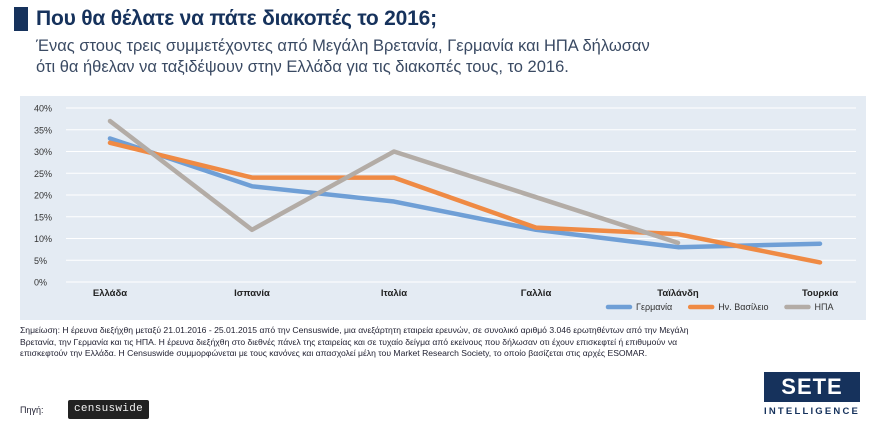 The height and width of the screenshot is (427, 880). Describe the element at coordinates (820, 293) in the screenshot. I see `x-tick-label: Τουρκία` at that location.